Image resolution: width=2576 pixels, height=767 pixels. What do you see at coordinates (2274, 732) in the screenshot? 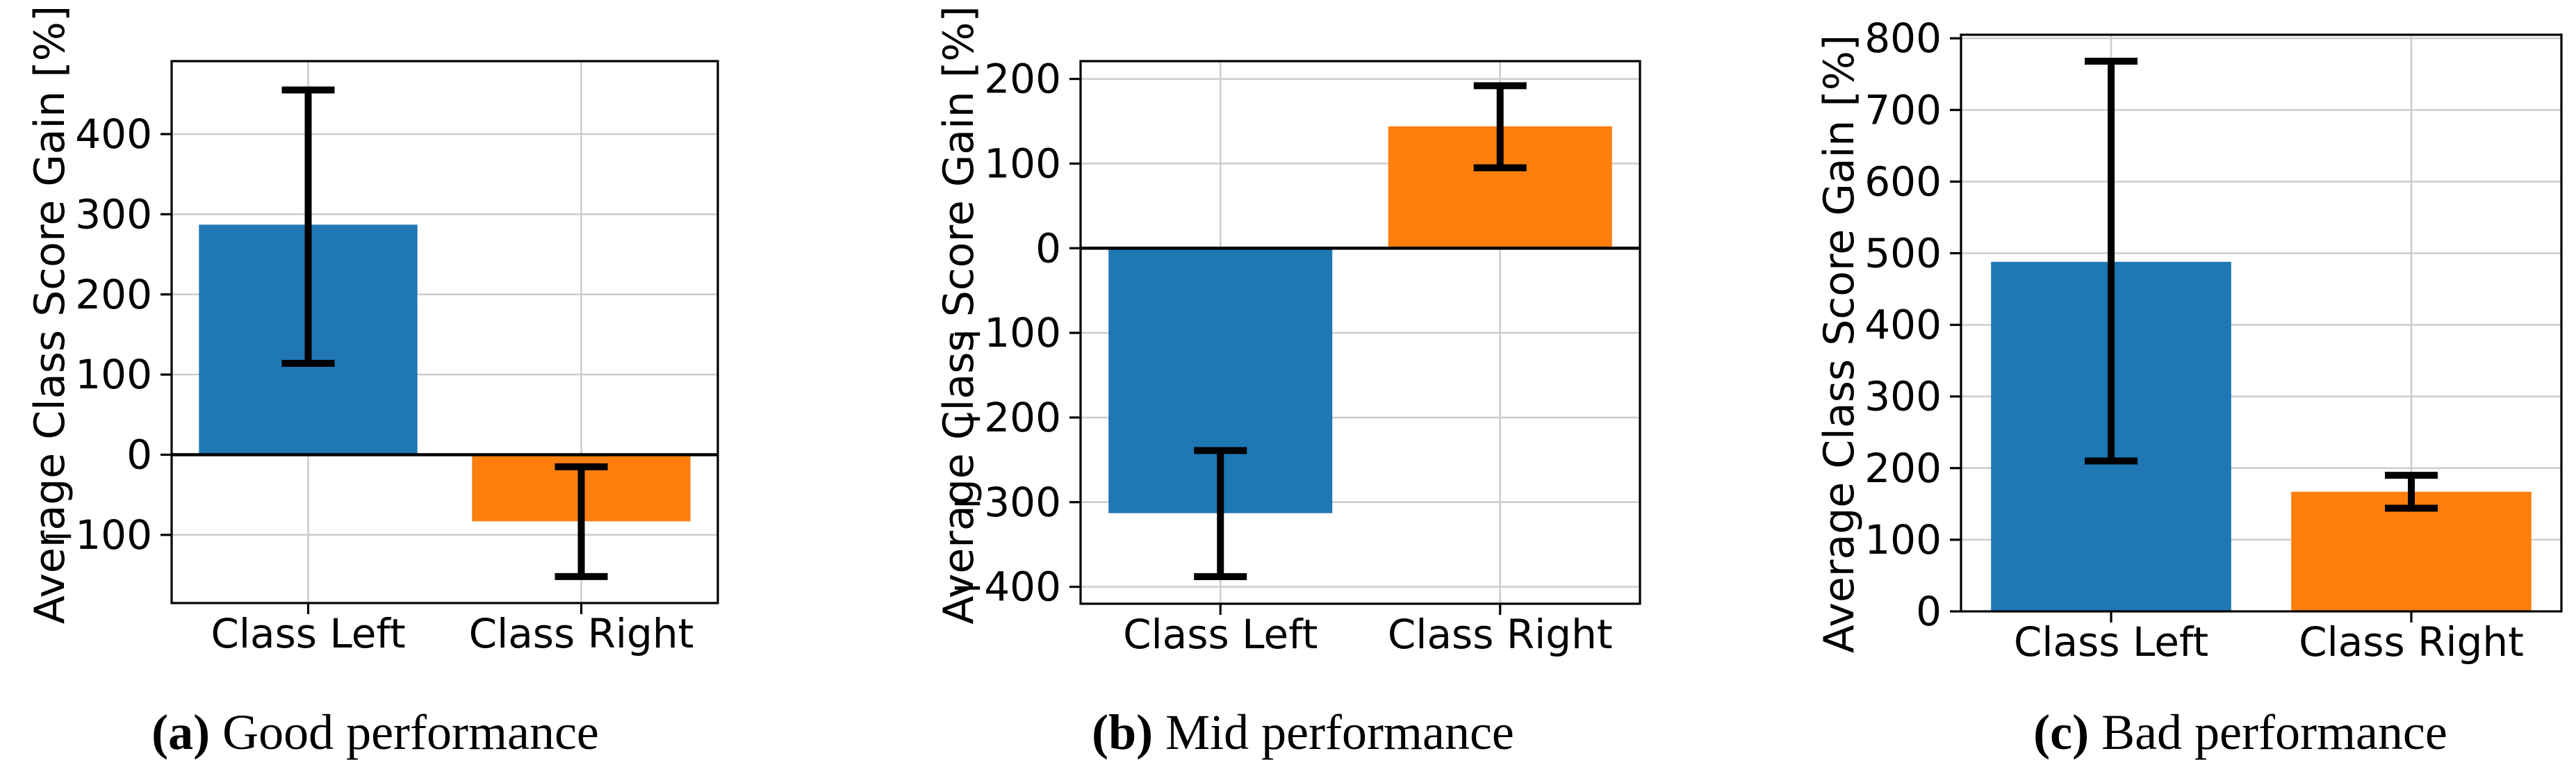
I see `caption-text: Bad performance` at bounding box center [2274, 732].